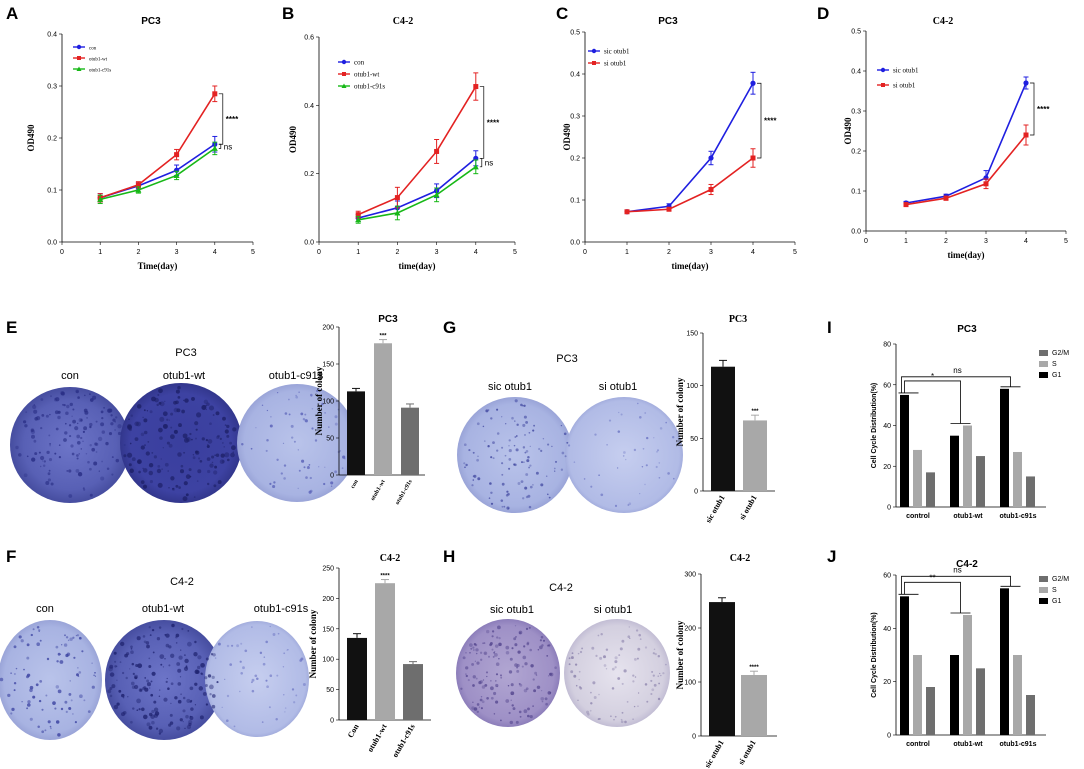 Image resolution: width=1084 pixels, height=769 pixels. What do you see at coordinates (690, 266) in the screenshot?
I see `chart-c-x-label: time(day)` at bounding box center [690, 266].